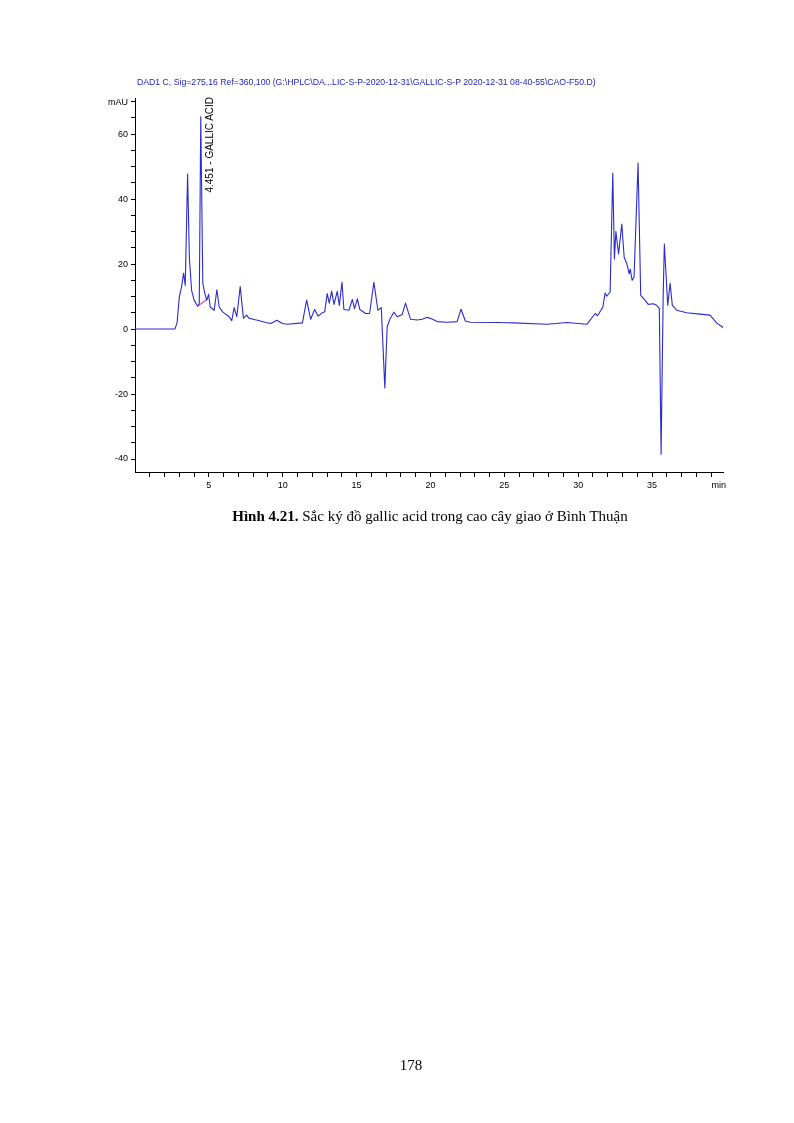 The width and height of the screenshot is (794, 1123). I want to click on x-tick-label: 30, so click(578, 484).